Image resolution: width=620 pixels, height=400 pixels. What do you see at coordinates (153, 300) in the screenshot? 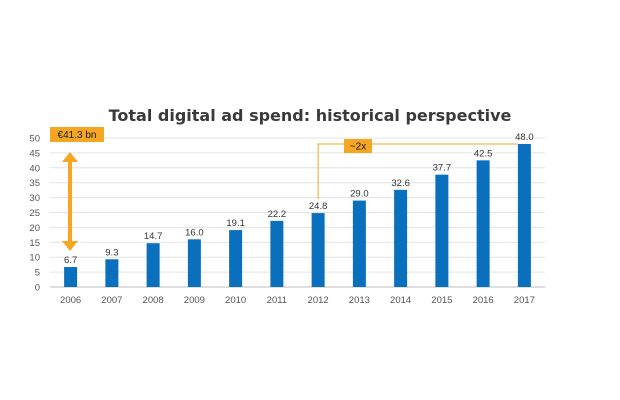
I see `x-tick-label: 2008` at bounding box center [153, 300].